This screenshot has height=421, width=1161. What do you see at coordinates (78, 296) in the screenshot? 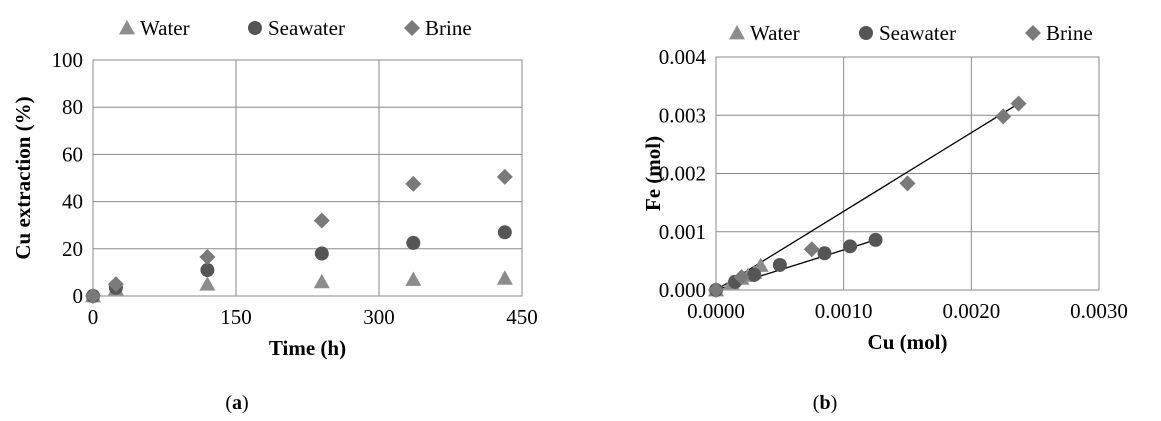
I see `y-tick-label: 0` at bounding box center [78, 296].